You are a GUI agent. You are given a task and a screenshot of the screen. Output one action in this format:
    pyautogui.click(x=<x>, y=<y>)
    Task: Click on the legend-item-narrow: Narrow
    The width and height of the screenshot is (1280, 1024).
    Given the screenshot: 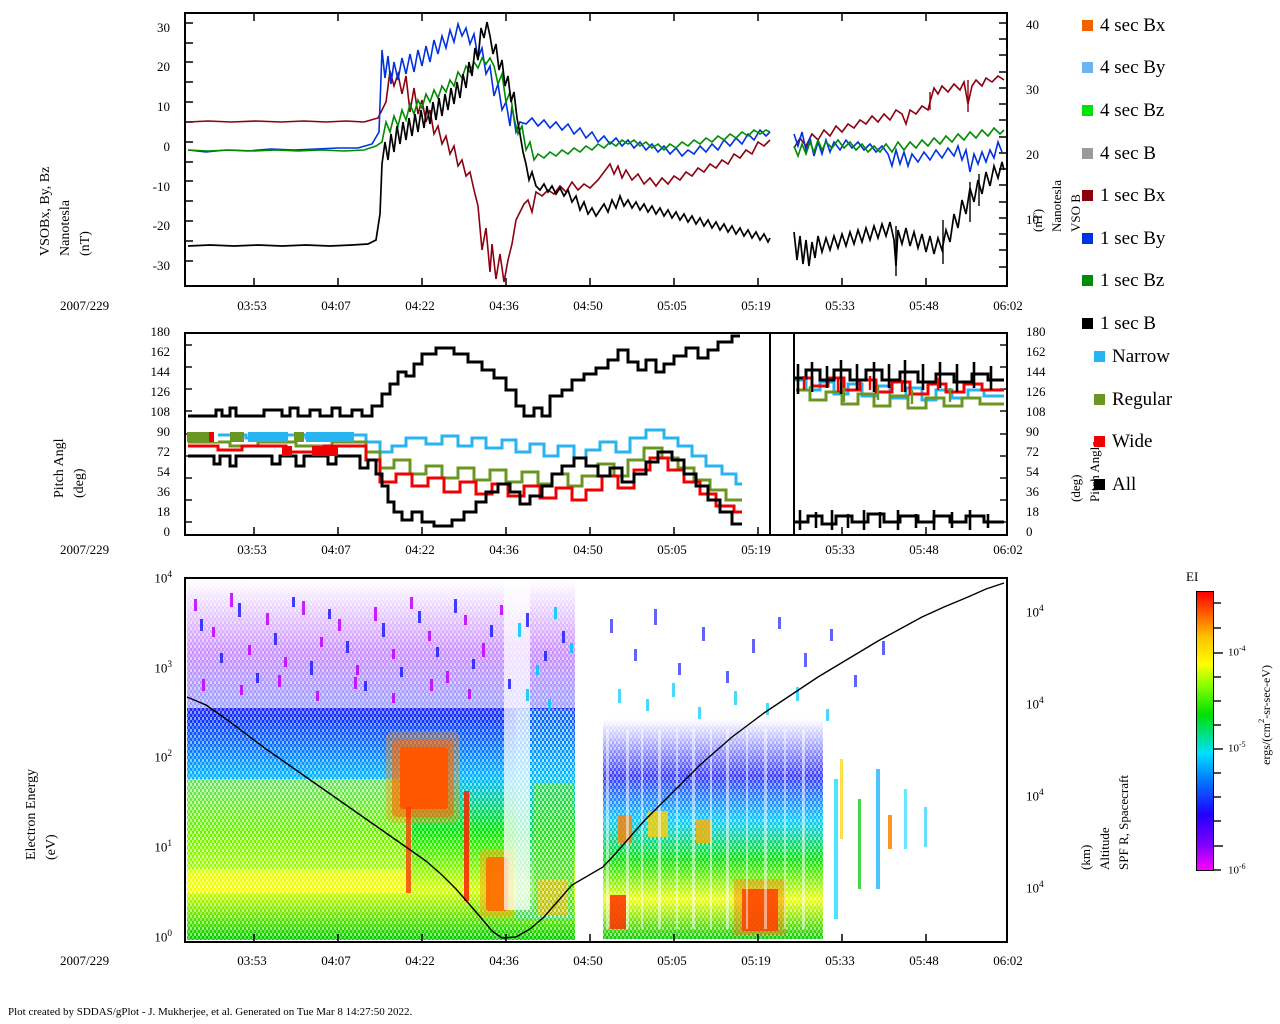 What is the action you would take?
    pyautogui.click(x=1132, y=356)
    